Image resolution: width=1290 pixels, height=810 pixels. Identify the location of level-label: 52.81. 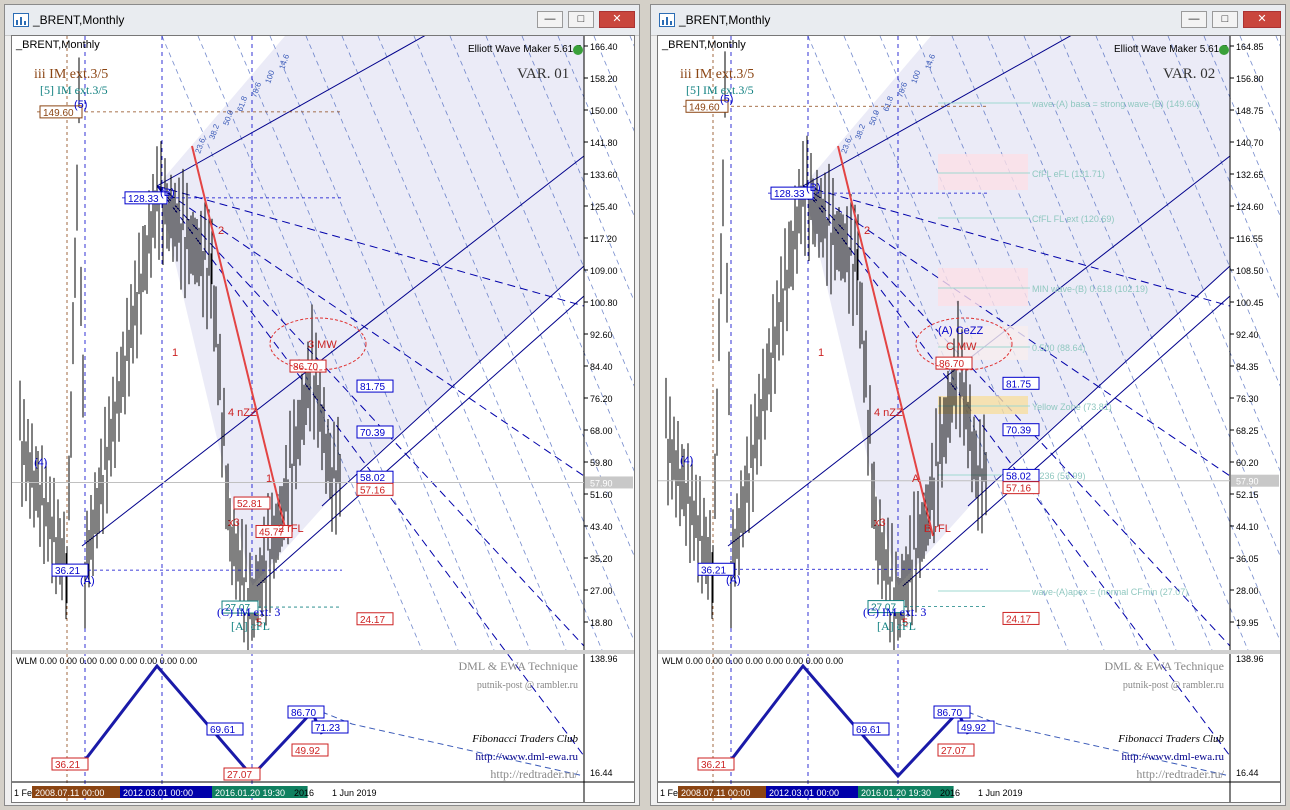
(249, 504).